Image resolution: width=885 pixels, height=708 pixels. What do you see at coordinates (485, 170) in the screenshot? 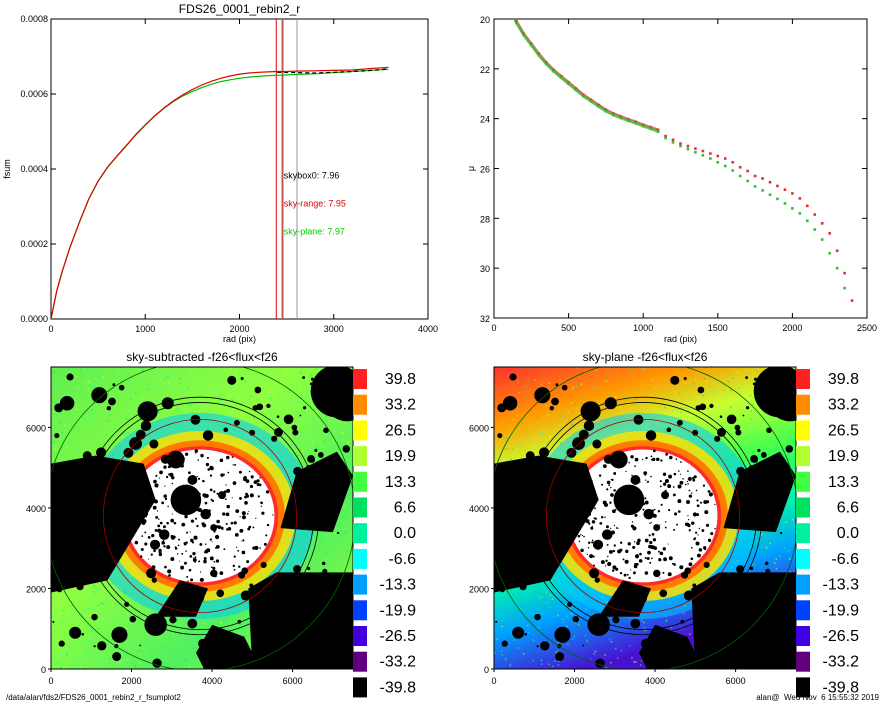
I see `y-tick-label: 26` at bounding box center [485, 170].